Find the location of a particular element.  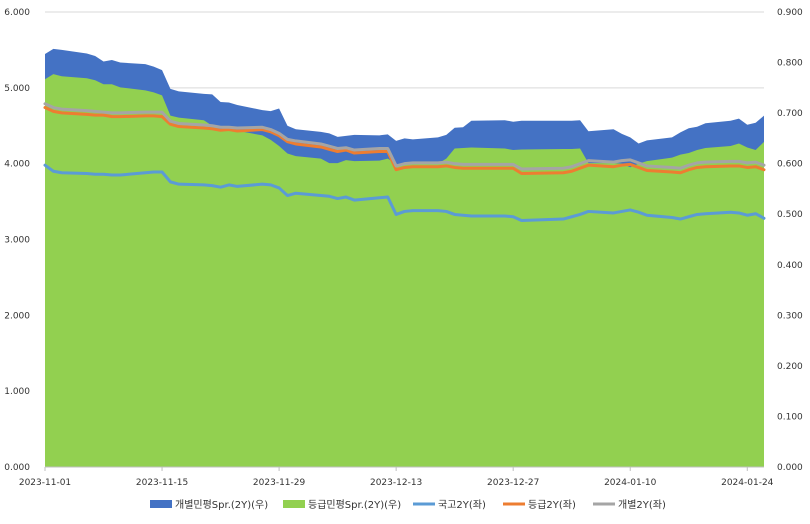

right-tick-label: 0.600 is located at coordinates (790, 165).